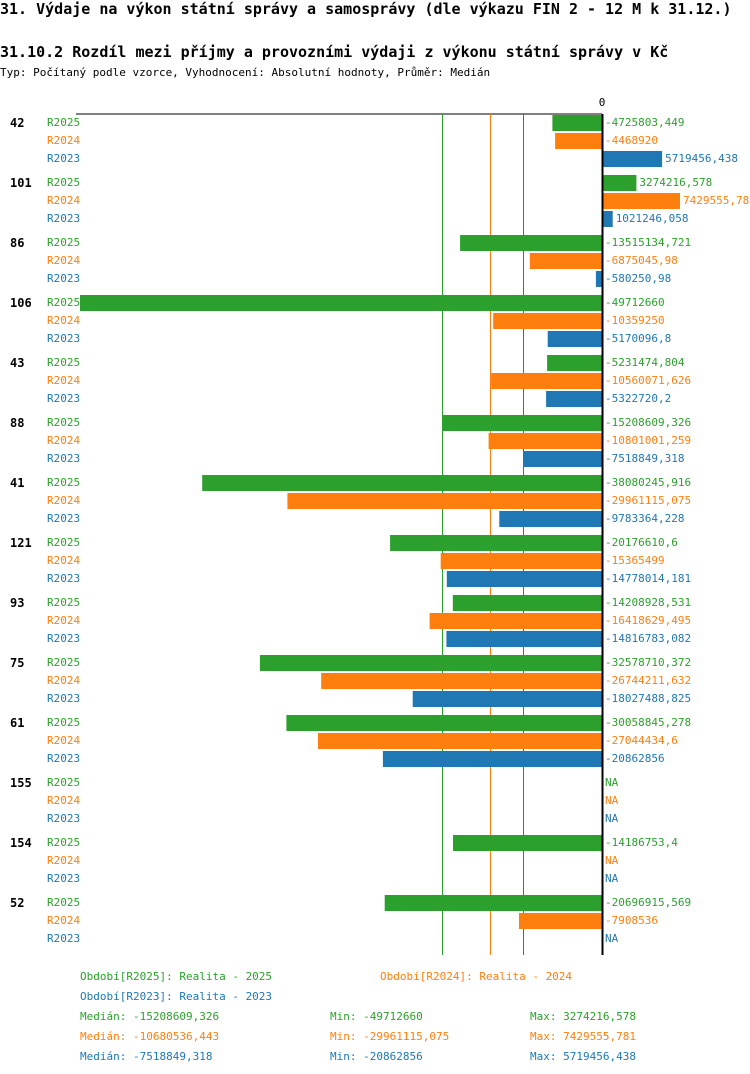 Image resolution: width=750 pixels, height=1074 pixels. What do you see at coordinates (562, 459) in the screenshot?
I see `bar-88-r2023` at bounding box center [562, 459].